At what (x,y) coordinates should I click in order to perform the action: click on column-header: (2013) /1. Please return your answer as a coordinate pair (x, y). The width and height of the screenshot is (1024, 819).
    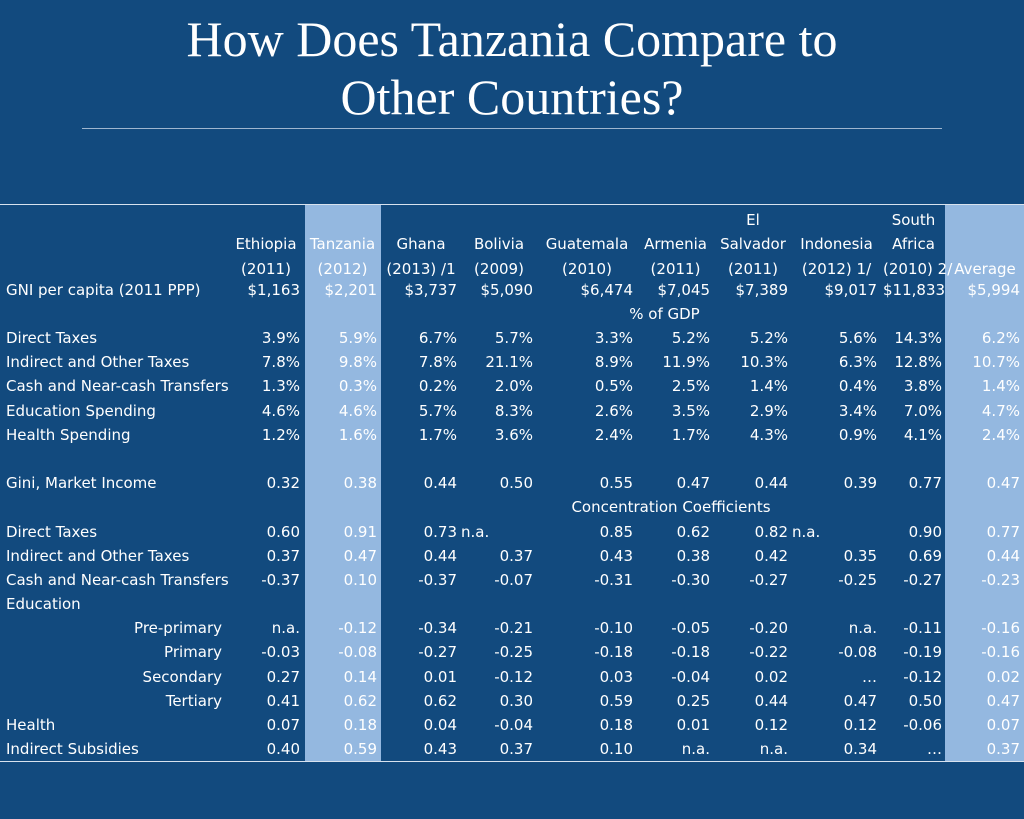
    Looking at the image, I should click on (421, 268).